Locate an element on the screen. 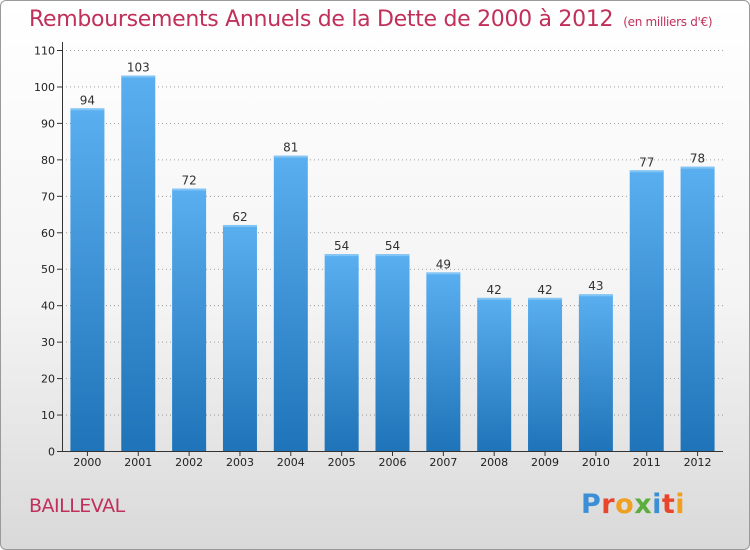 This screenshot has width=750, height=550. proxiti-logo: Proxiti is located at coordinates (633, 504).